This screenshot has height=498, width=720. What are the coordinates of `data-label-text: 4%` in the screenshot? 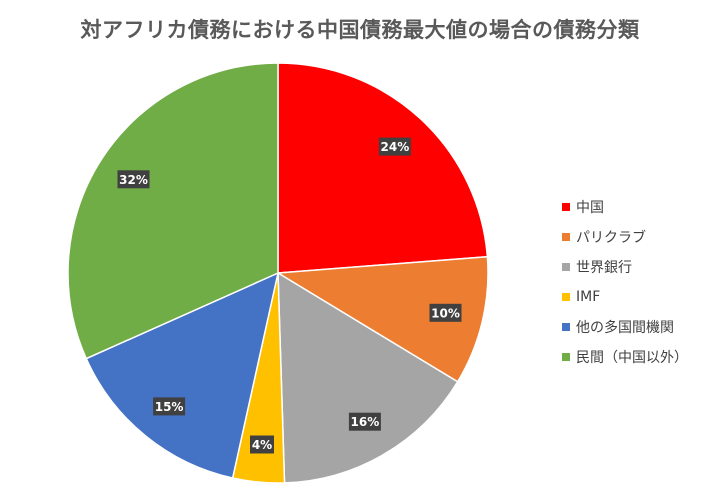 It's located at (262, 445).